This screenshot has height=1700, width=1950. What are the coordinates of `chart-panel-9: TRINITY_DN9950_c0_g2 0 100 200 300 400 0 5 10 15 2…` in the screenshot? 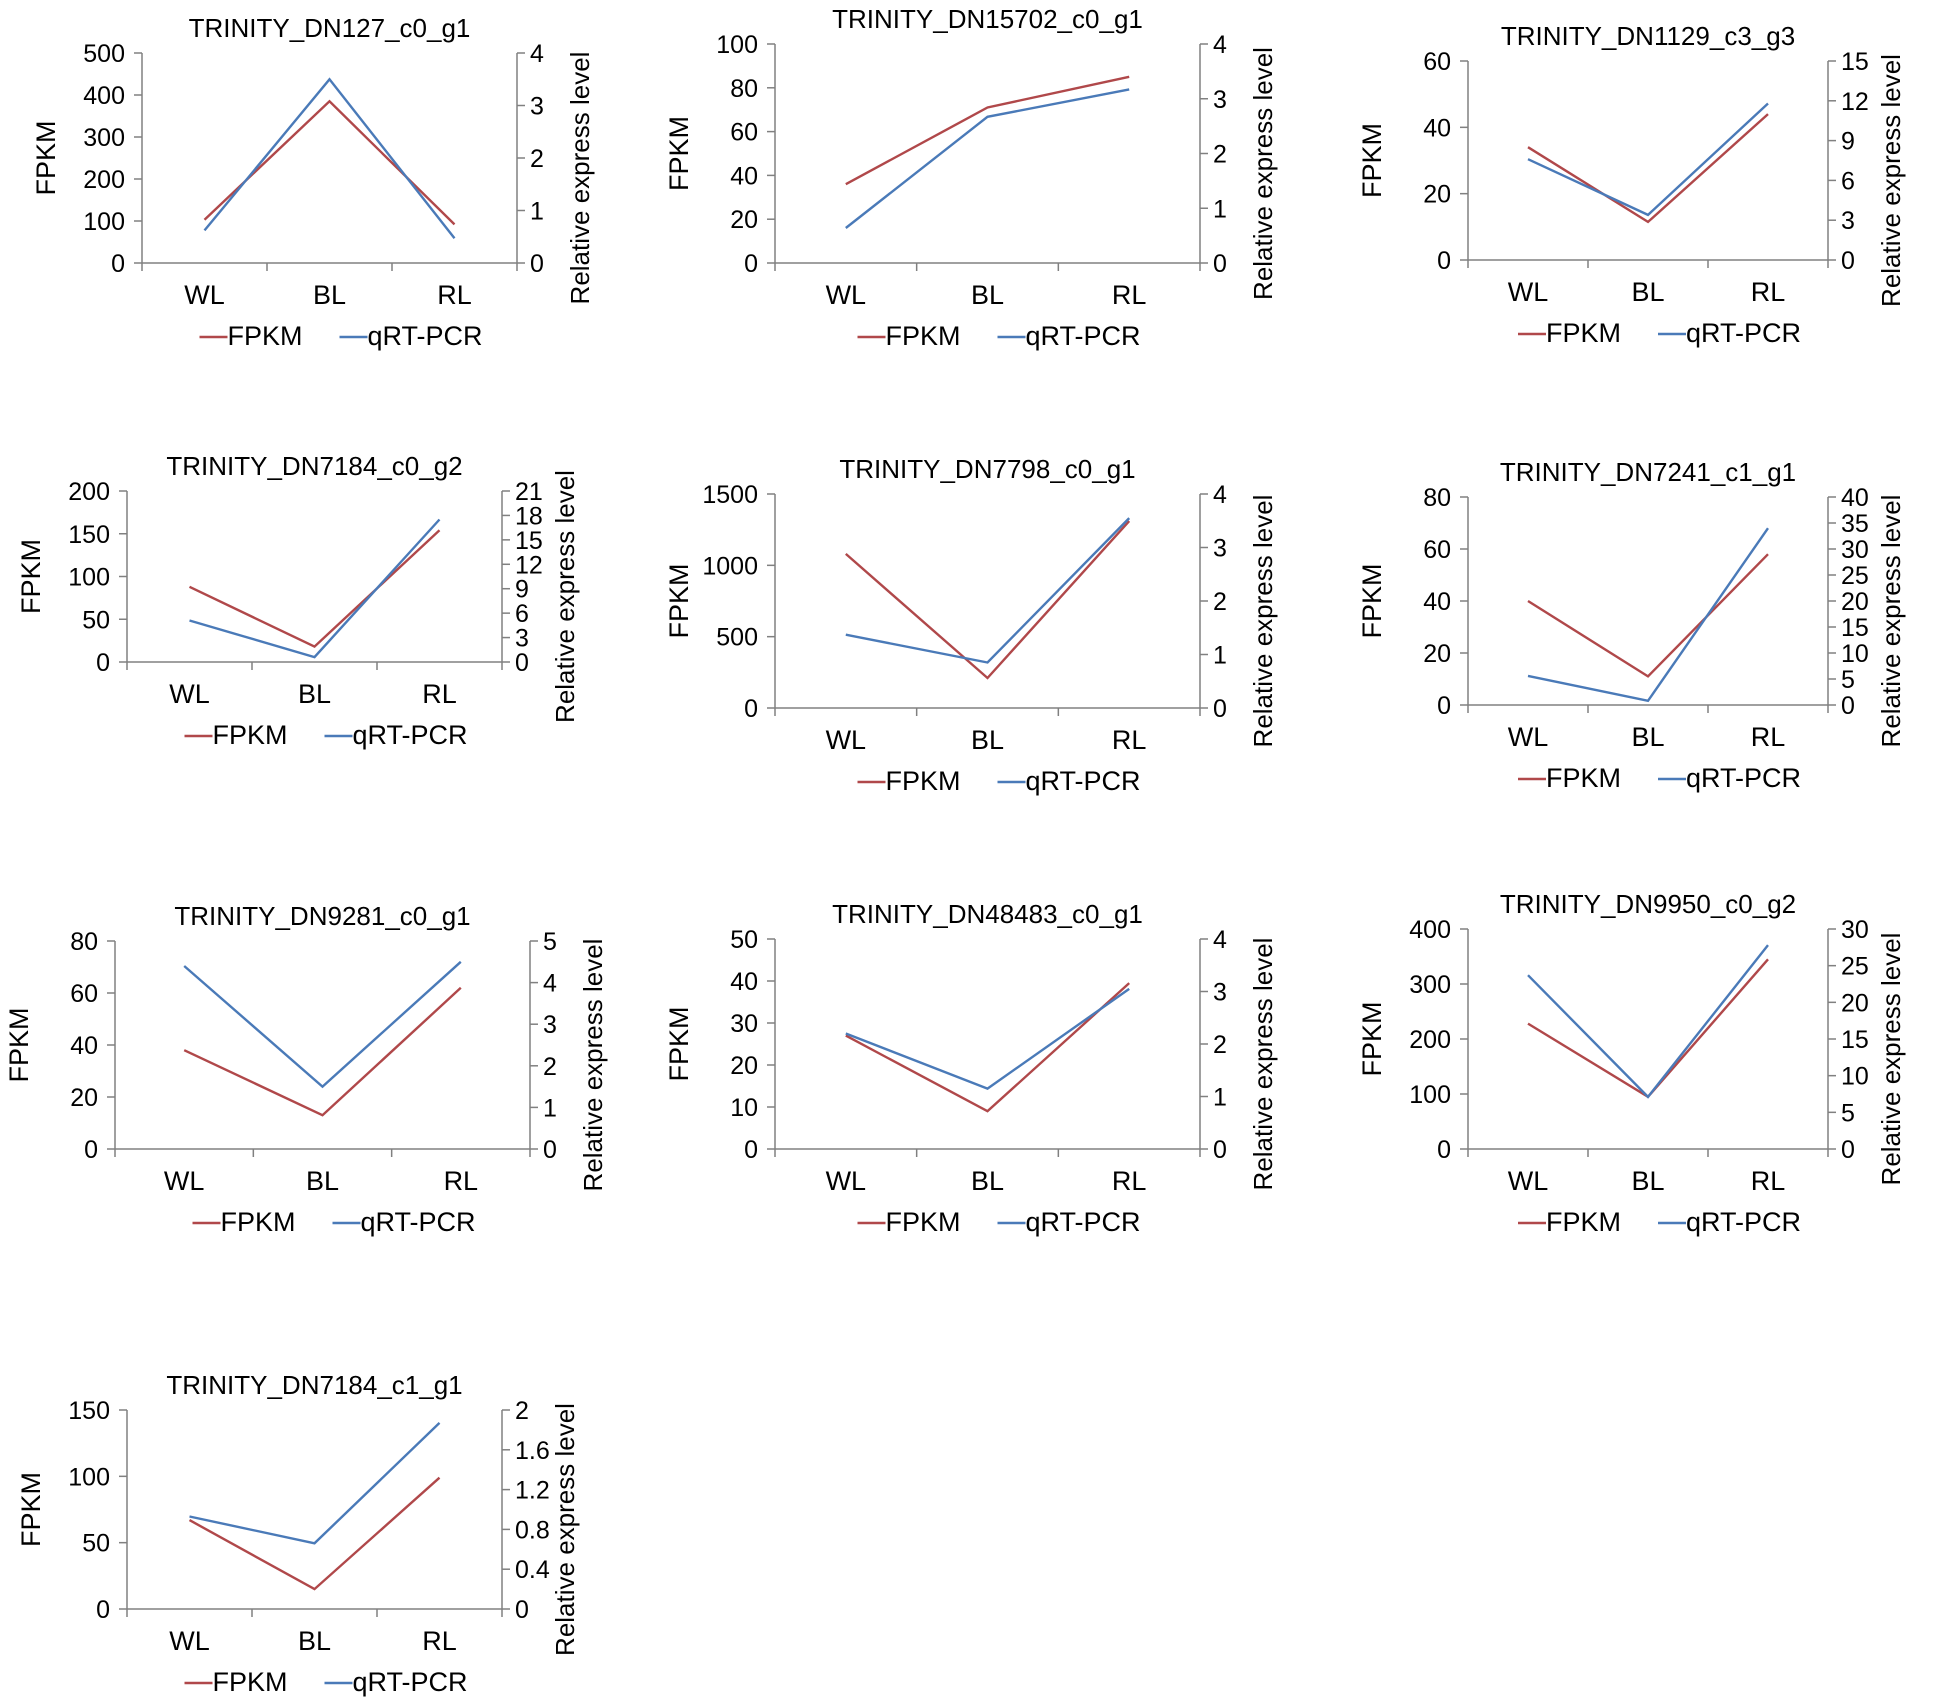 It's located at (1631, 1063).